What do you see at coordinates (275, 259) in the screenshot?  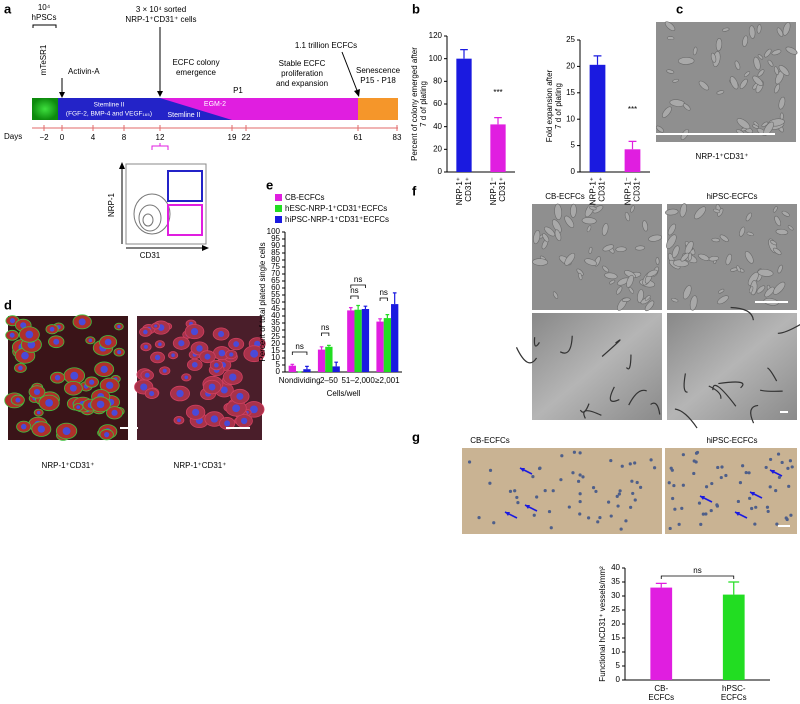 I see `y-tick-label: 80` at bounding box center [275, 259].